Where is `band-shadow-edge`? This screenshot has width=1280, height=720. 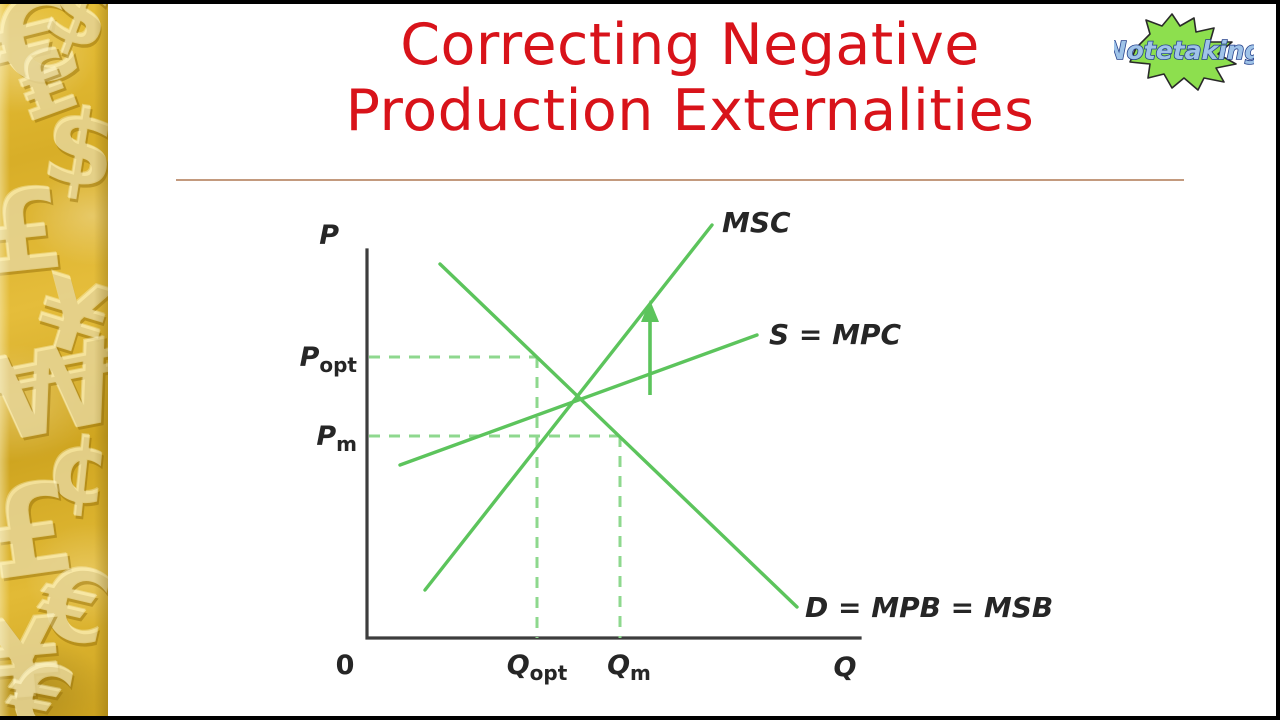
band-shadow-edge is located at coordinates (101, 360).